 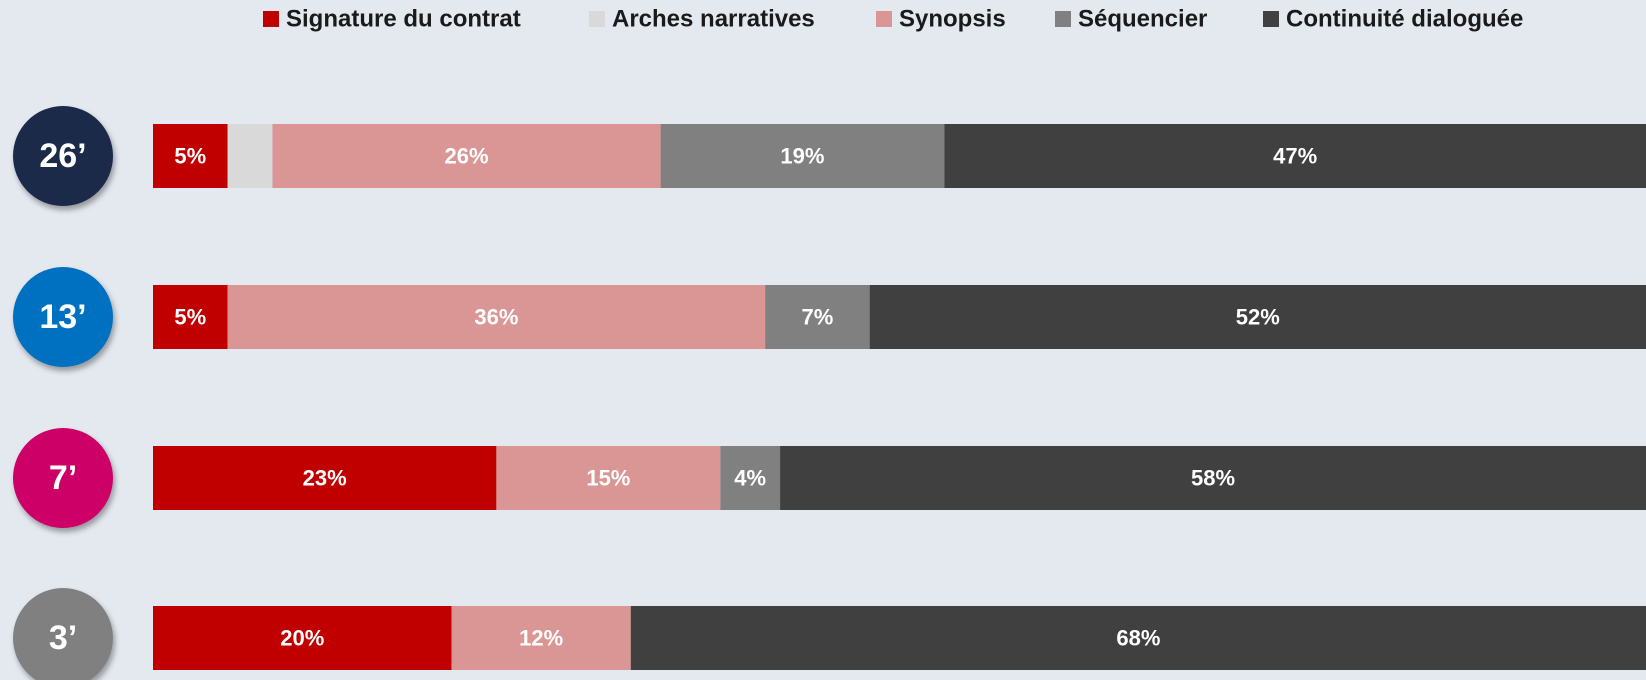 I want to click on value-label: 20%, so click(x=302, y=638).